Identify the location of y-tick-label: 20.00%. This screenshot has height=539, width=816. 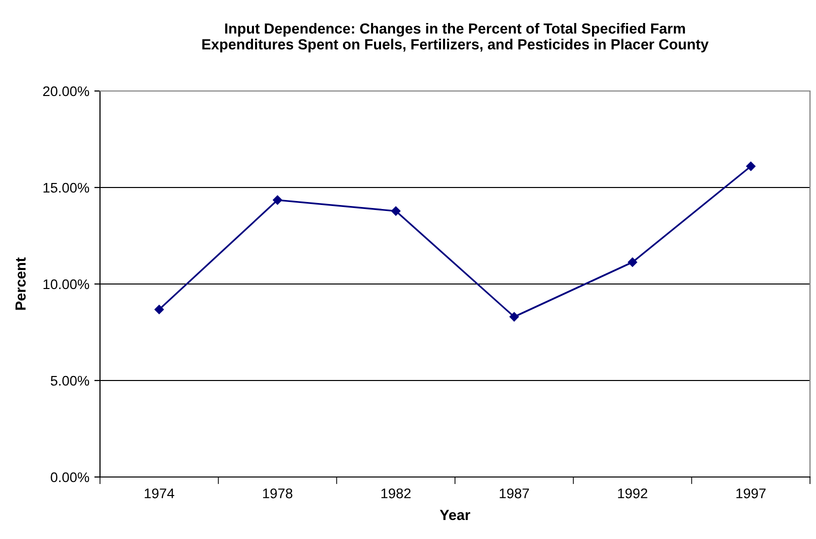
(66, 91).